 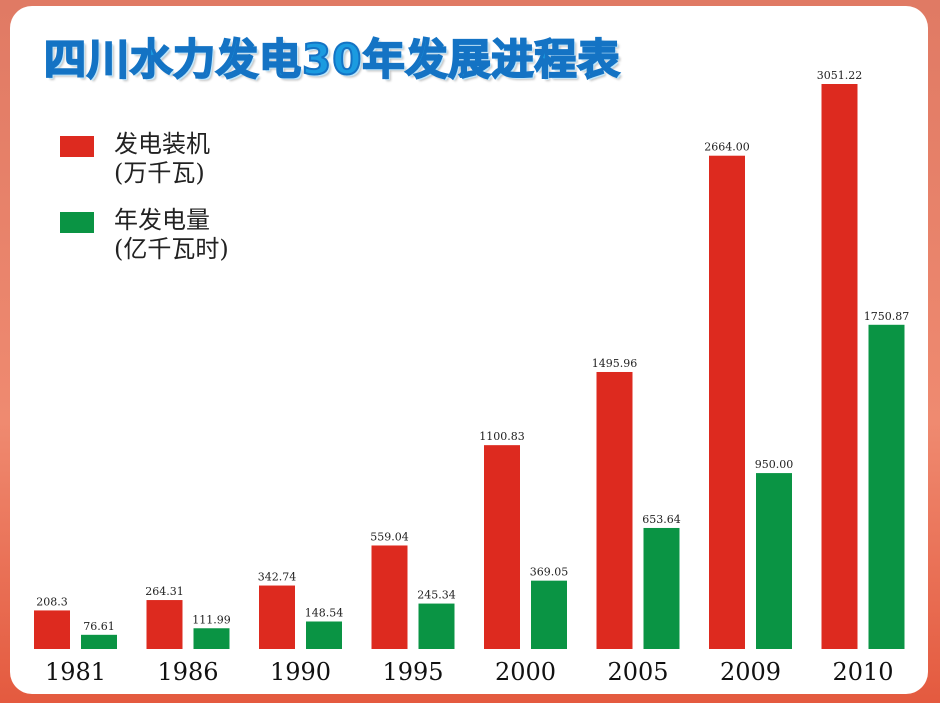 What do you see at coordinates (727, 402) in the screenshot?
I see `bar-capacity-2009` at bounding box center [727, 402].